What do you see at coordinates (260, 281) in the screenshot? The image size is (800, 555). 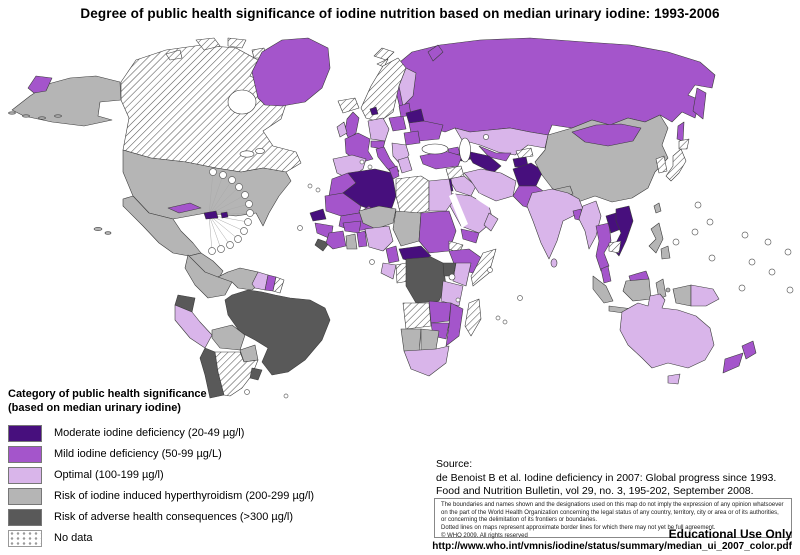 I see `region-guyana` at bounding box center [260, 281].